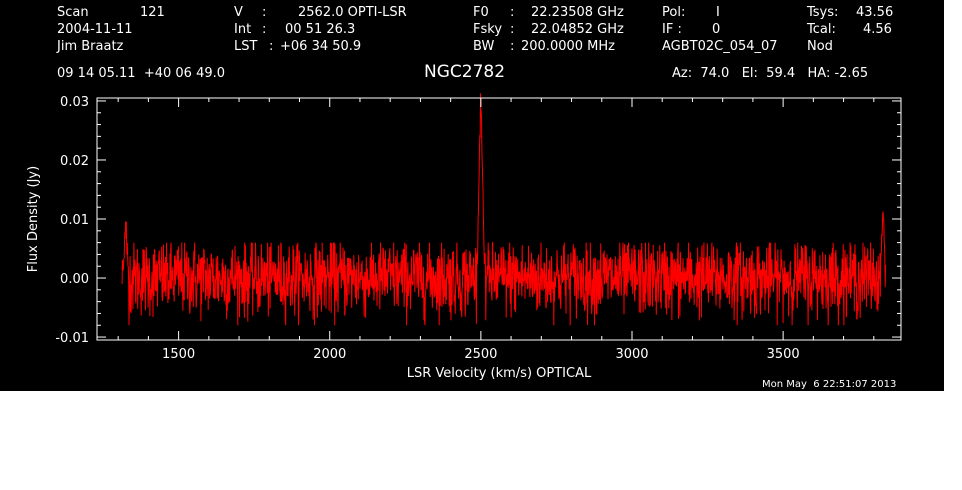  I want to click on f0-label: F0, so click(481, 12).